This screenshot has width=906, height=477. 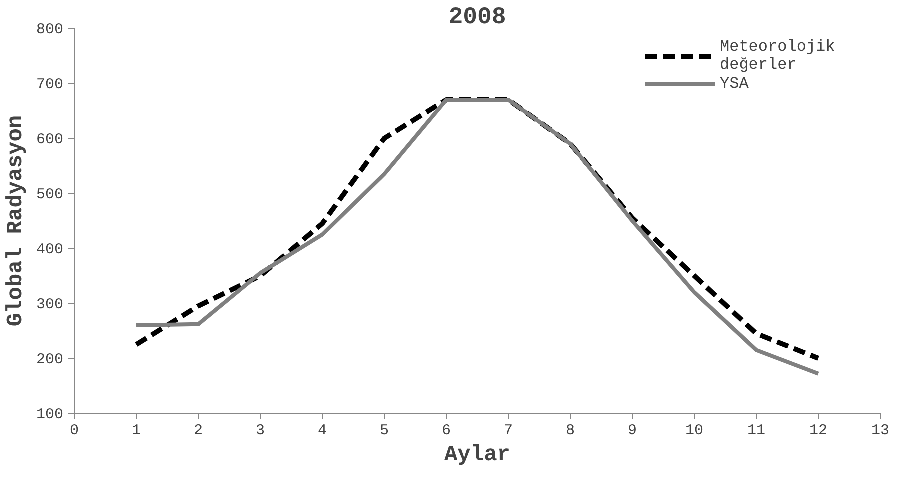 I want to click on legend-label: YSA, so click(x=735, y=84).